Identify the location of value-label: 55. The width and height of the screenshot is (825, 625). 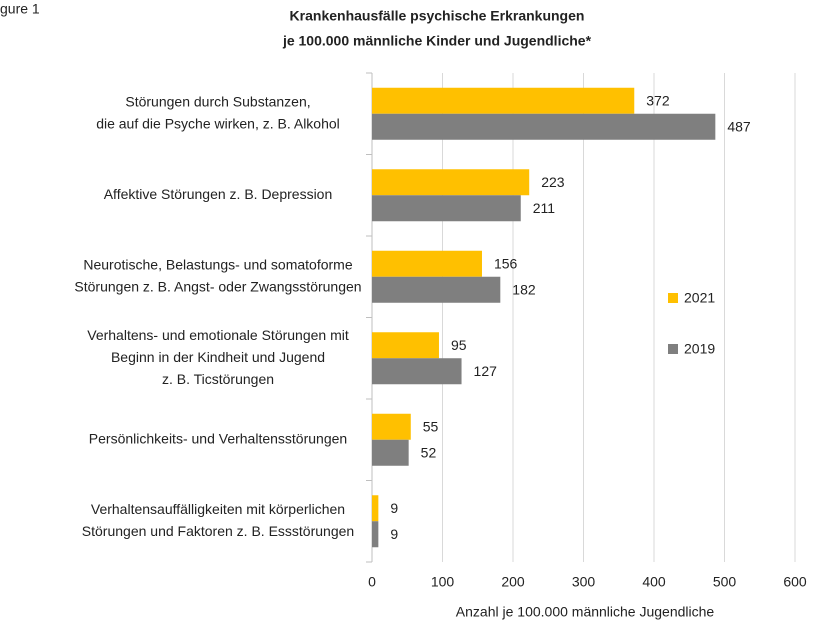
(431, 426).